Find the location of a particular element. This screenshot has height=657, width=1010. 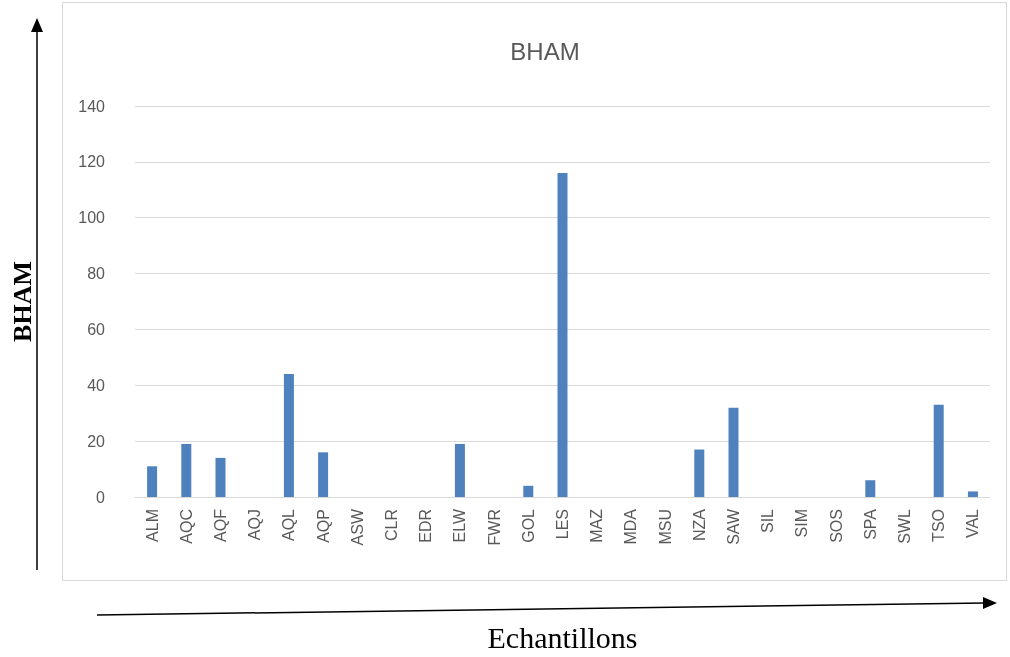

x-tick-label: AQF is located at coordinates (220, 525).